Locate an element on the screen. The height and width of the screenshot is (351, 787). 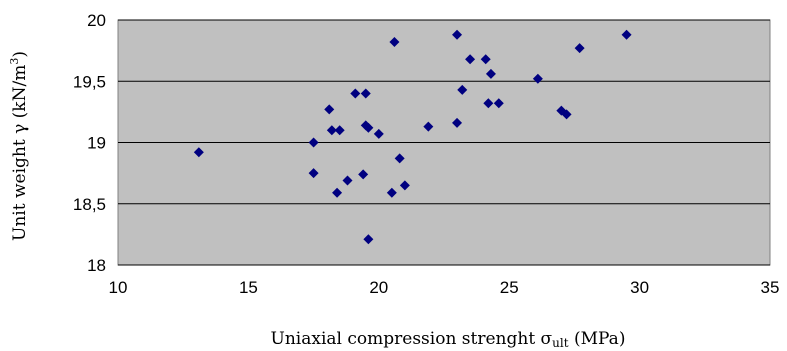
y-tick-label: 18 is located at coordinates (96, 265).